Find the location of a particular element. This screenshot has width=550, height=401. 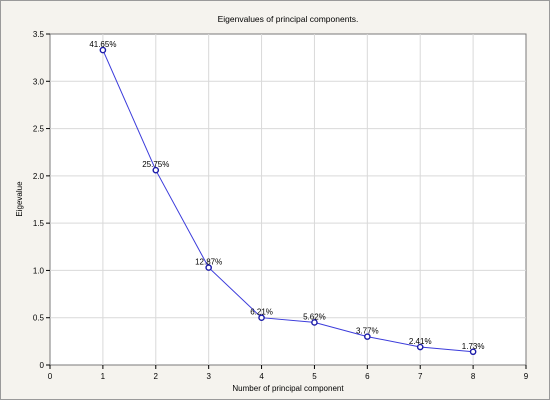

y-tick-label: 3.5 is located at coordinates (39, 34).